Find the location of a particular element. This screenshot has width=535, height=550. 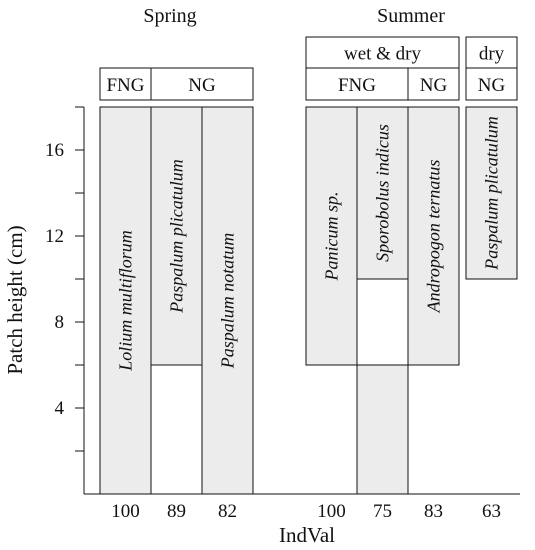

bar-gap is located at coordinates (382, 322).